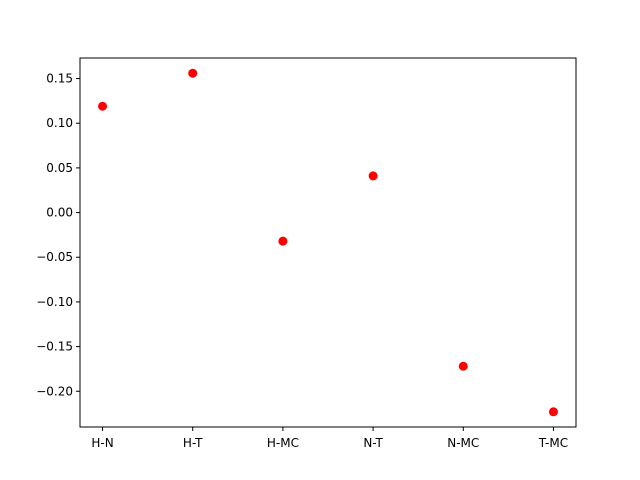  Describe the element at coordinates (54, 302) in the screenshot. I see `y-tick-label: −0.10` at that location.